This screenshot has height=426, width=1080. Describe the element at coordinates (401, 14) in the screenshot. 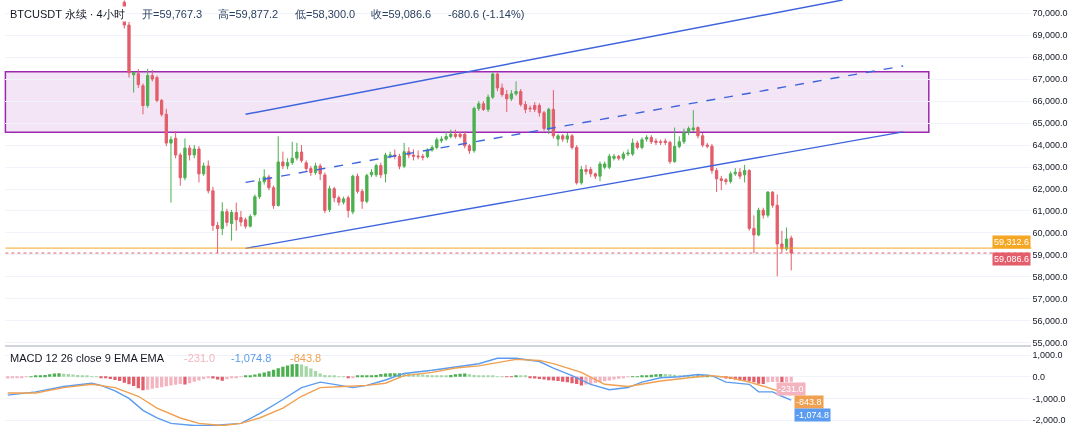

I see `annotation: 收=59,086.6` at that location.